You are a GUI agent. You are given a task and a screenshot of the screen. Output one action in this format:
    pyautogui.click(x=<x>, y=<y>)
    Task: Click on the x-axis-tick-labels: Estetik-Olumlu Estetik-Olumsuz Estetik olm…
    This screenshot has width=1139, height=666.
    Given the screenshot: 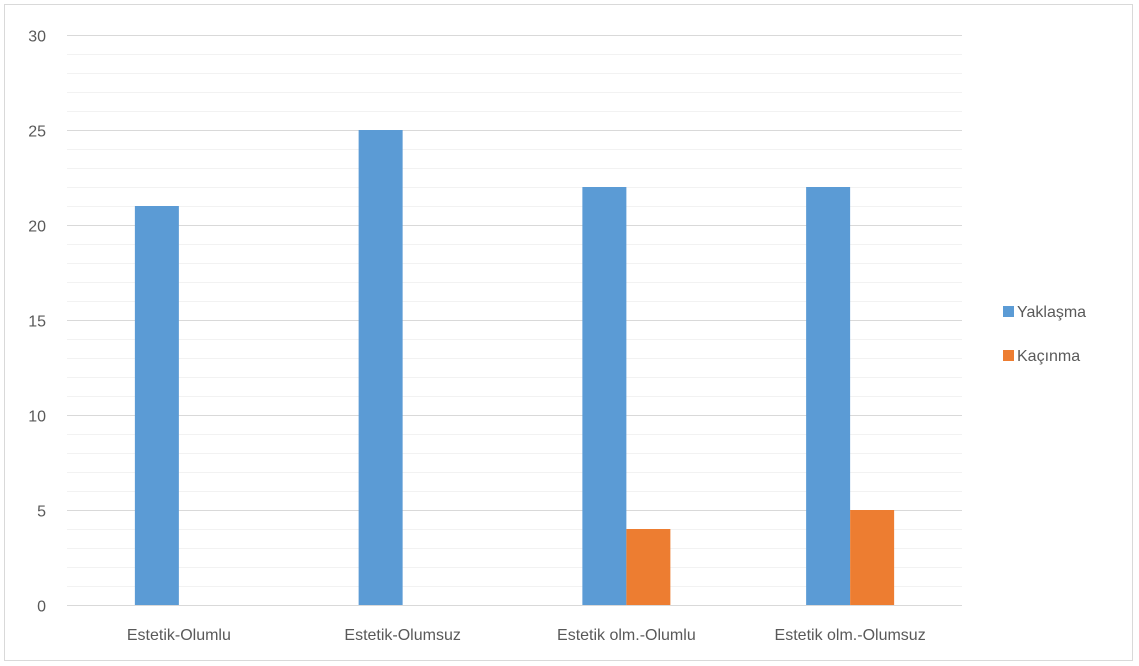 What is the action you would take?
    pyautogui.click(x=526, y=635)
    